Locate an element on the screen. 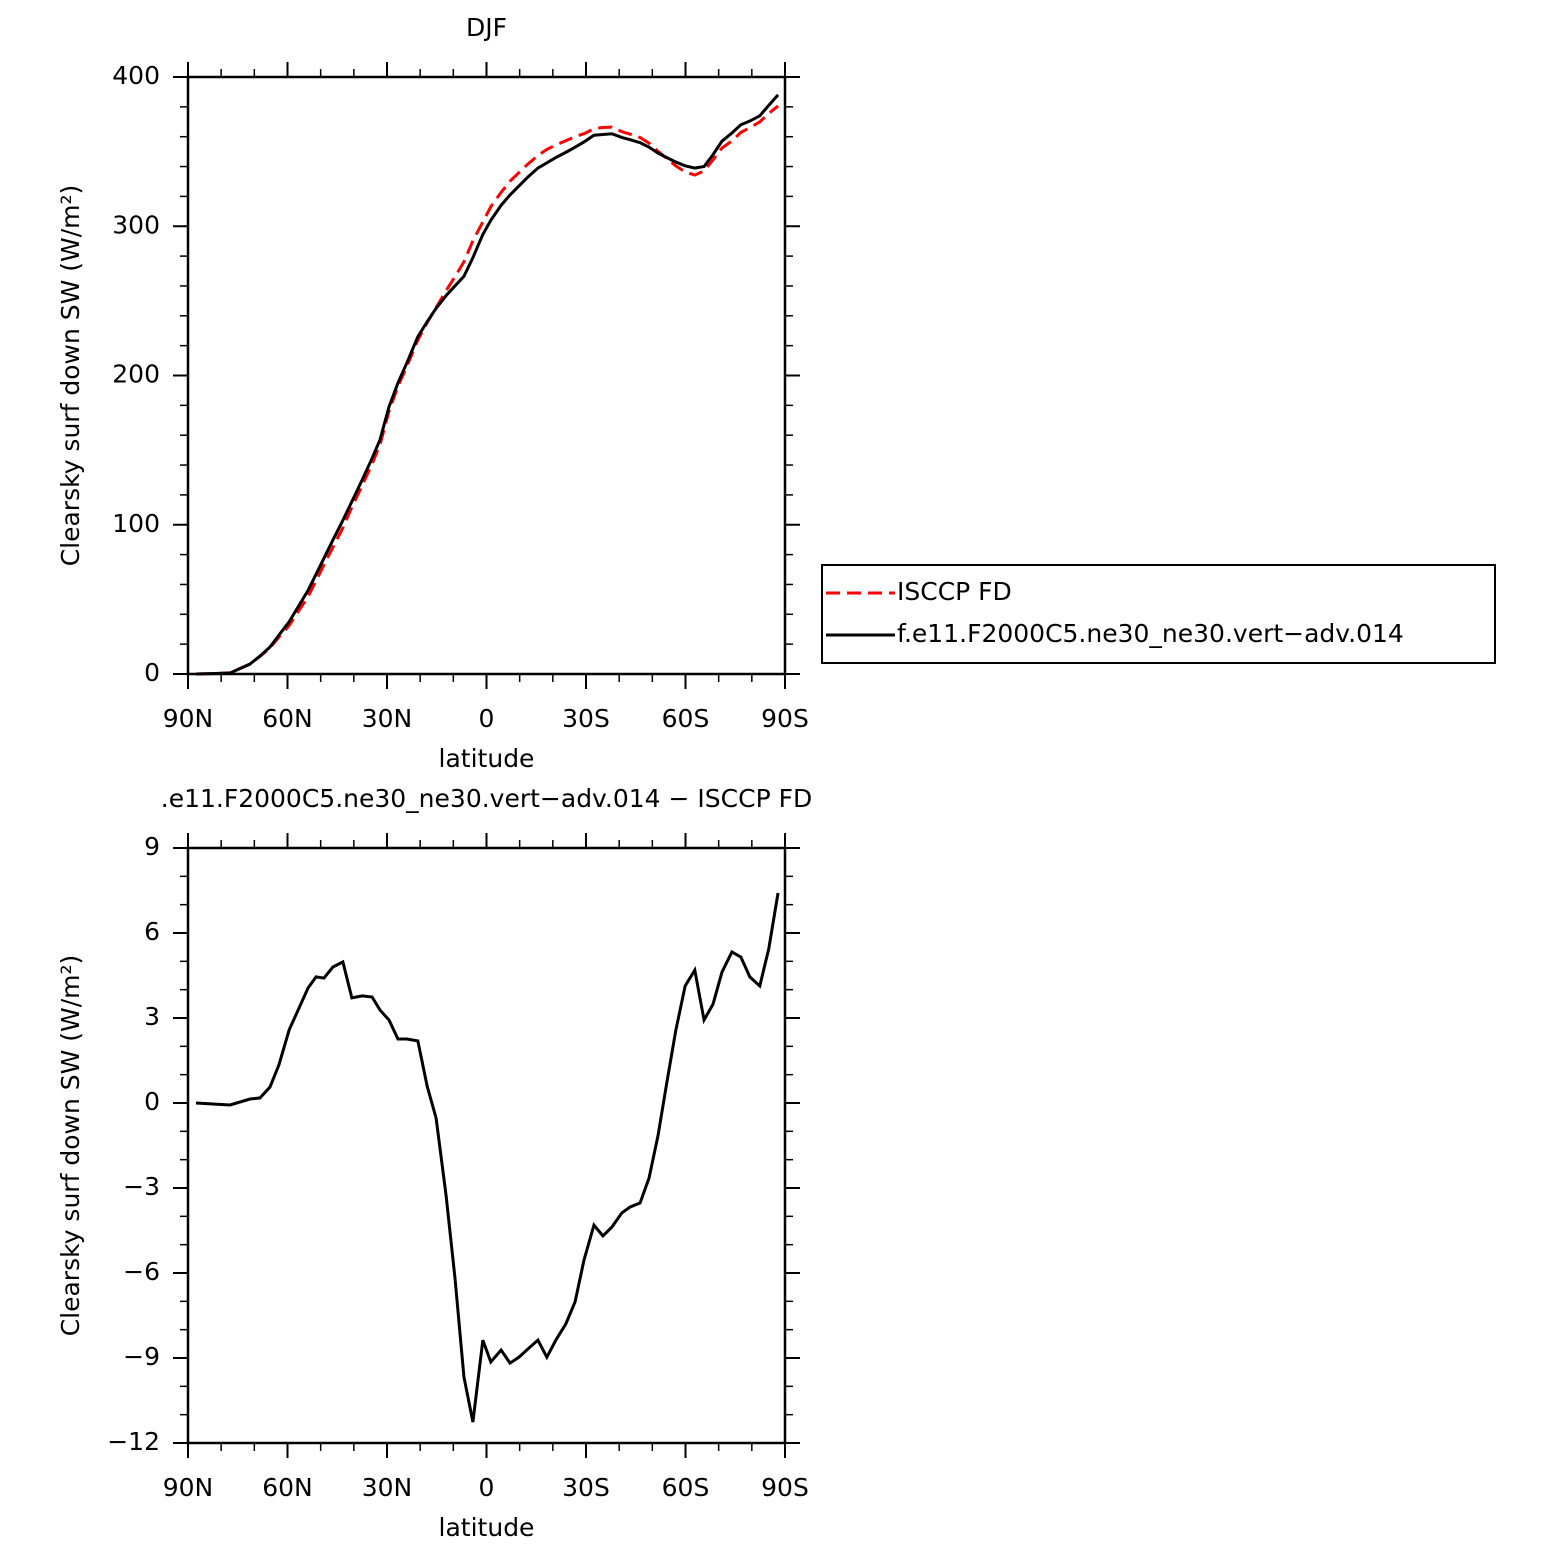 The width and height of the screenshot is (1552, 1553). y-tick-label: 300 is located at coordinates (136, 224).